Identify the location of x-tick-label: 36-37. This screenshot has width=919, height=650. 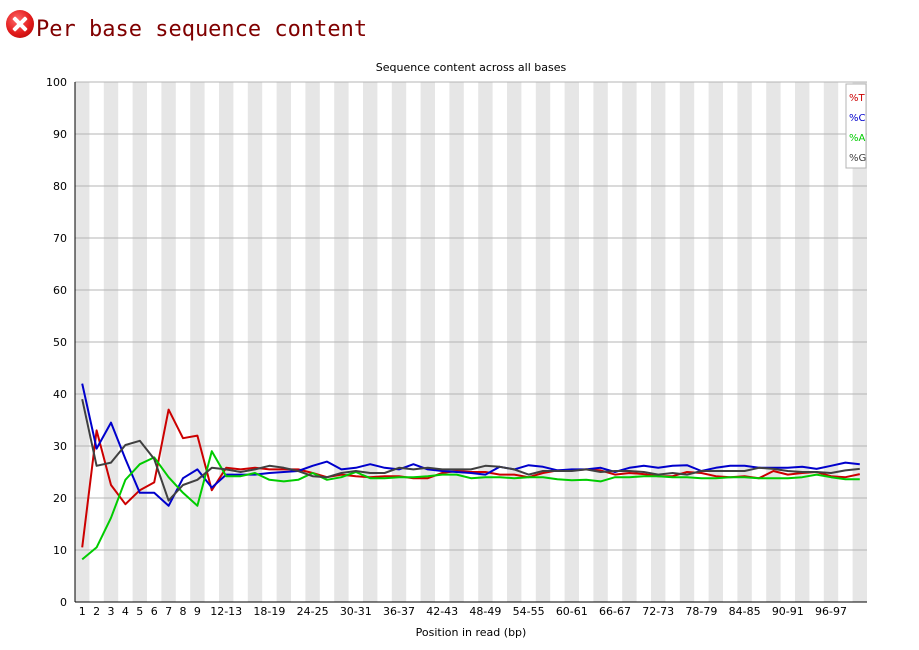
(399, 611).